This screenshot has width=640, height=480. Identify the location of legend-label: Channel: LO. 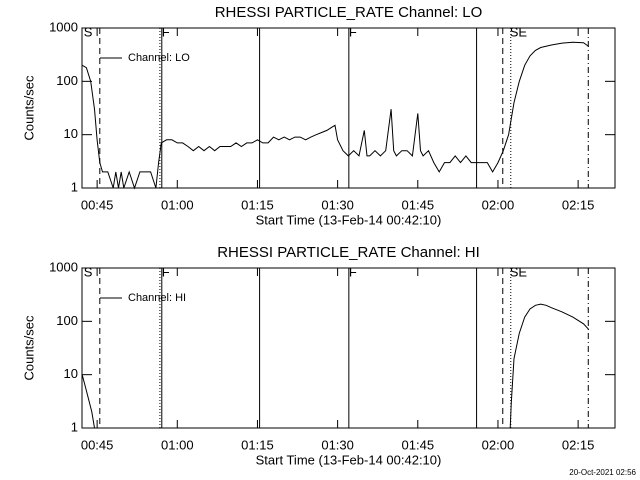
(159, 58).